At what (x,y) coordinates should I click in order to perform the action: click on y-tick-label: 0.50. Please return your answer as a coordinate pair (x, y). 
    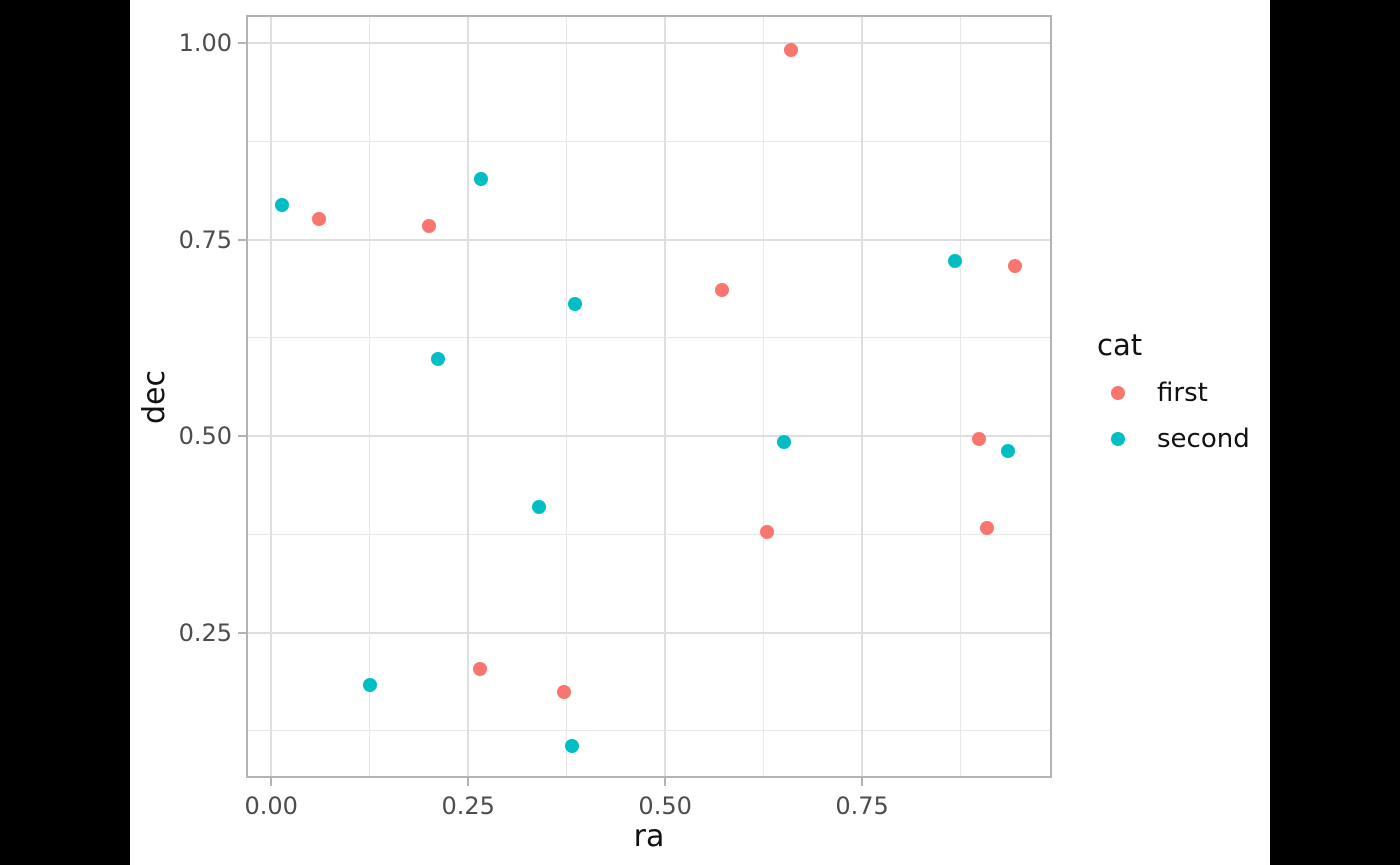
    Looking at the image, I should click on (205, 436).